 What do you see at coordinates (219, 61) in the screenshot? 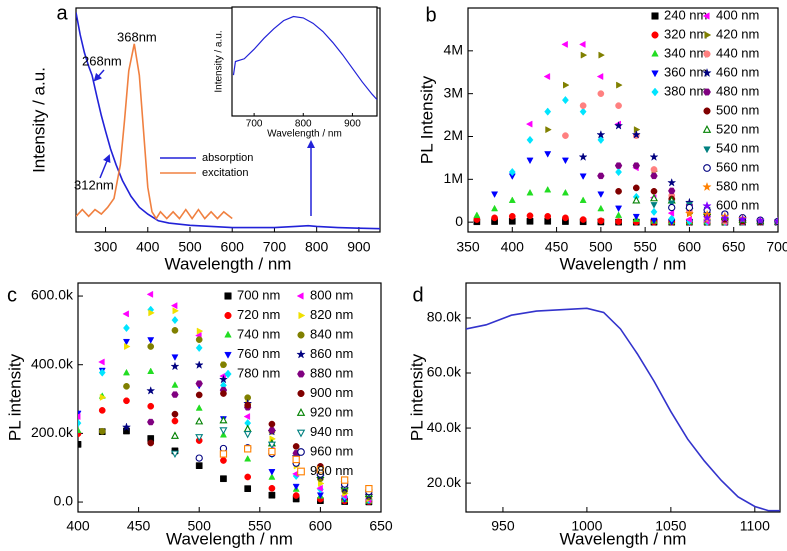
I see `y-axis-label: Intensity / a.u.` at bounding box center [219, 61].